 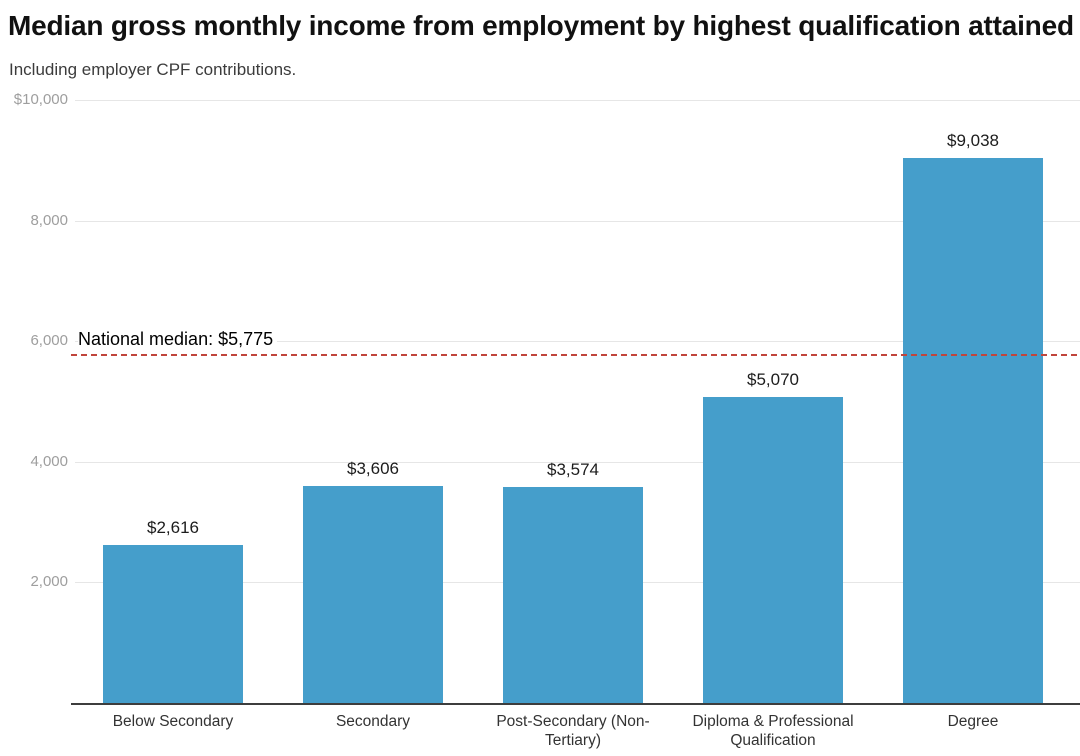 What do you see at coordinates (773, 731) in the screenshot?
I see `x-axis-label: Diploma & Professional Qualification` at bounding box center [773, 731].